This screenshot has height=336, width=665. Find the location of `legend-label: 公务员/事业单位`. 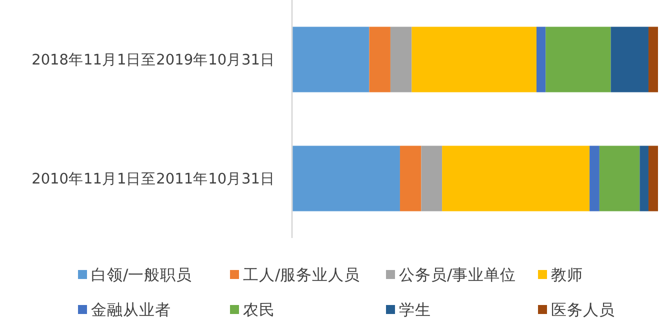

legend-label: 公务员/事业单位 is located at coordinates (457, 275).